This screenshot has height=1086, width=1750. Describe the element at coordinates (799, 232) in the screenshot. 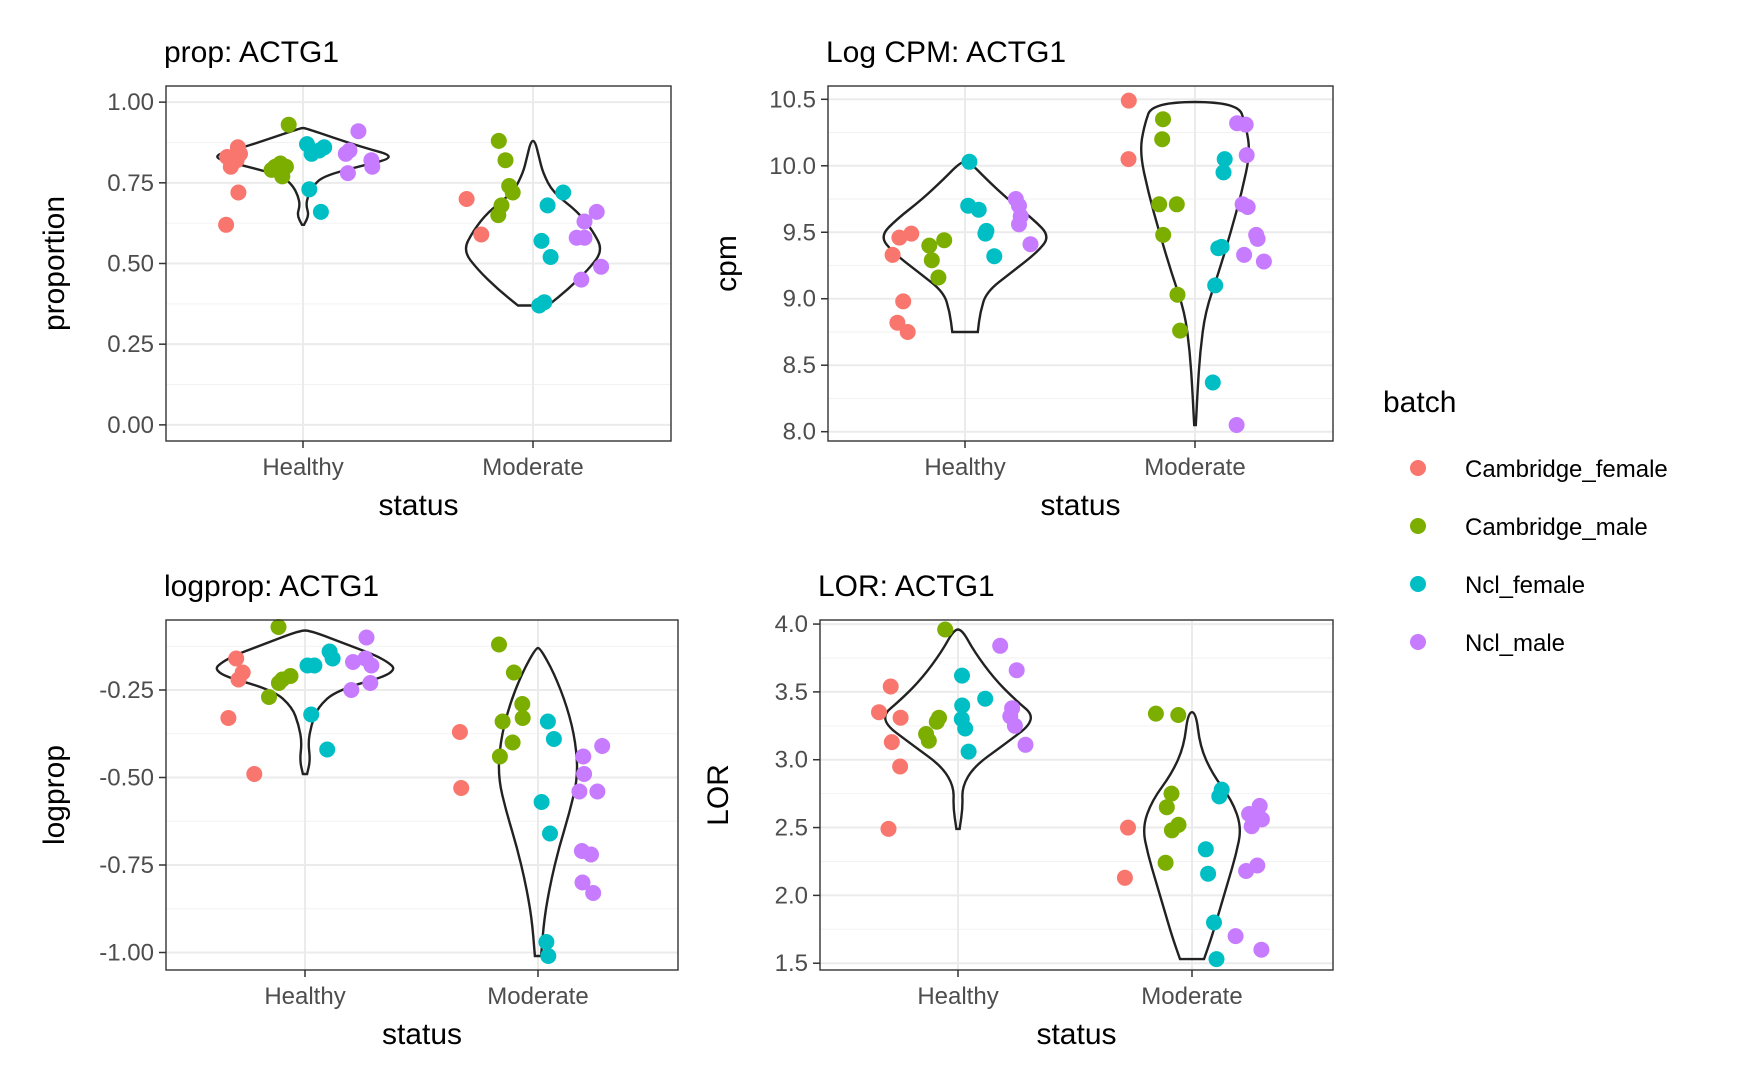

I see `y-tick-label: 9.5` at that location.